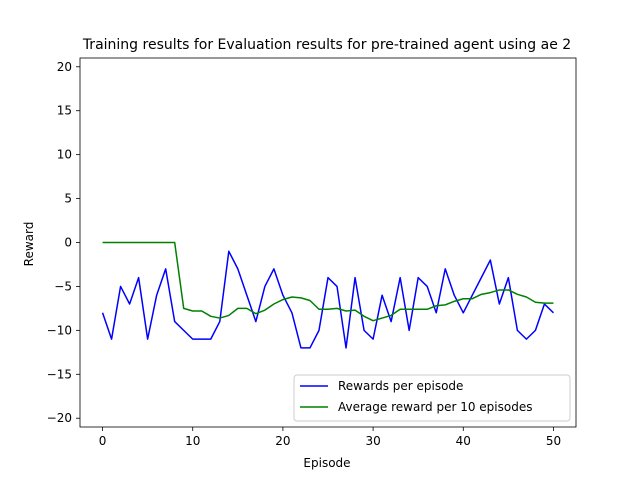 The height and width of the screenshot is (480, 640). I want to click on y-tick-label: −20, so click(59, 418).